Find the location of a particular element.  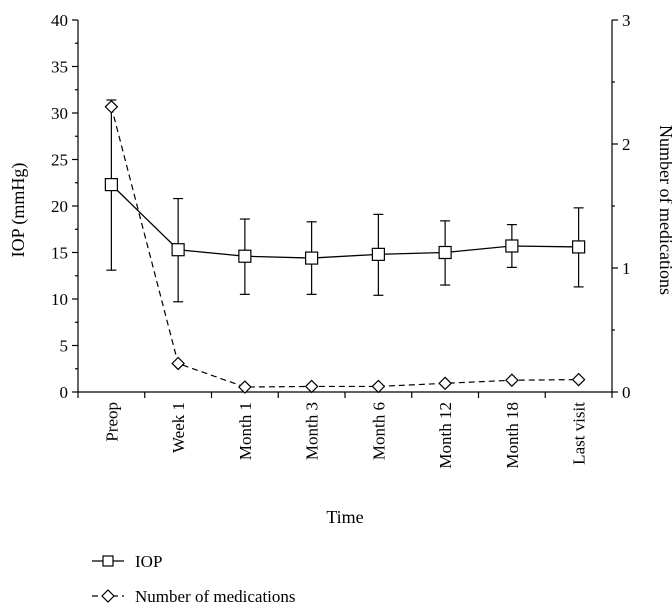

y-left-tick-label: 25 is located at coordinates (59, 160).